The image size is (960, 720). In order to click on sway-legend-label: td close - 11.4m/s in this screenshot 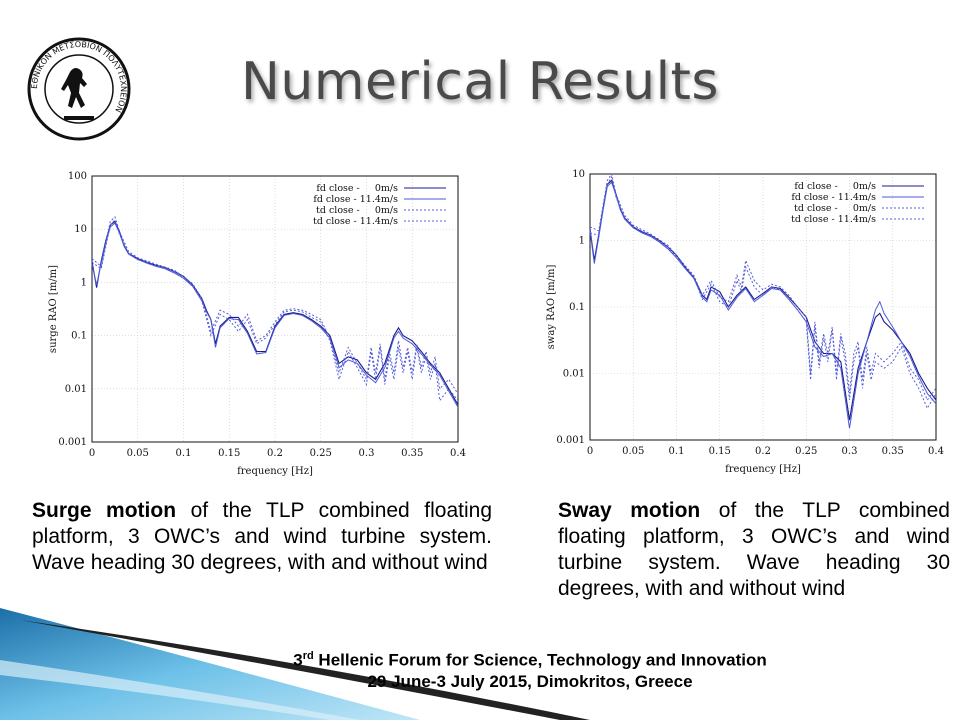, I will do `click(833, 219)`.